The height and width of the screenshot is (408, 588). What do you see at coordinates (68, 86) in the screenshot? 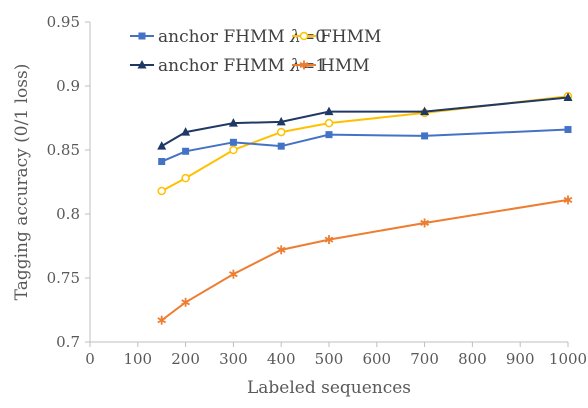
I see `y-tick-label: 0.9` at bounding box center [68, 86].